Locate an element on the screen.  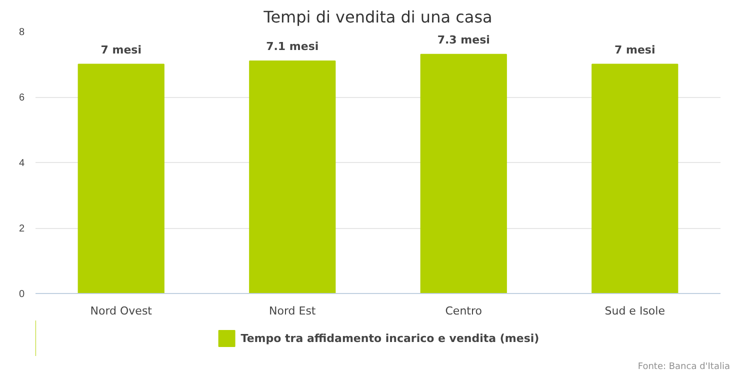
chart-title: Tempi di vendita di una casa is located at coordinates (377, 17).